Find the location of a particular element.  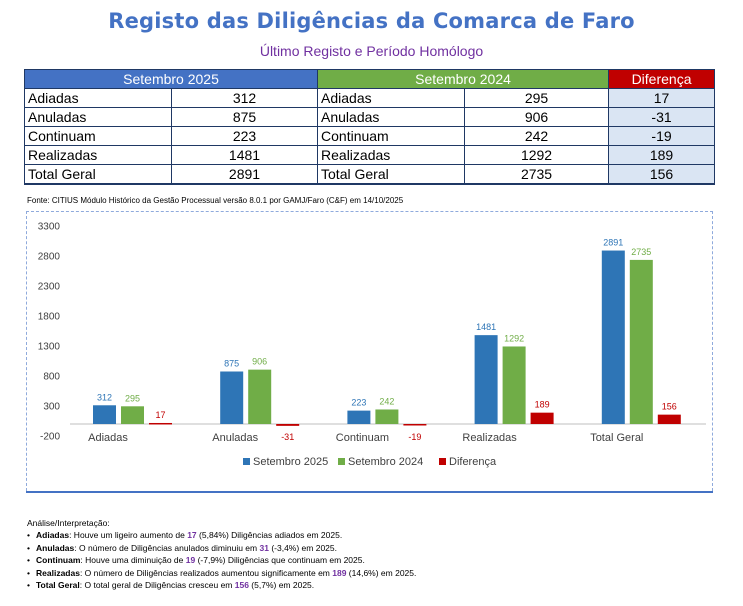

analysis-text: (-3,4%) em 2025. is located at coordinates (302, 547).